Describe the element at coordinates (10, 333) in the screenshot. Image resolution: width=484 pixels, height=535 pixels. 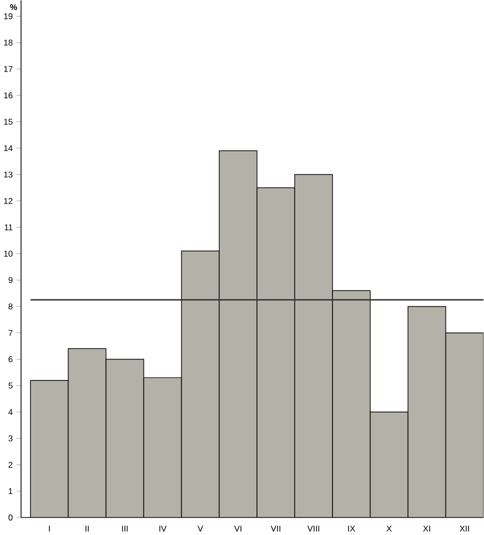
I see `y-tick-label: 7` at that location.